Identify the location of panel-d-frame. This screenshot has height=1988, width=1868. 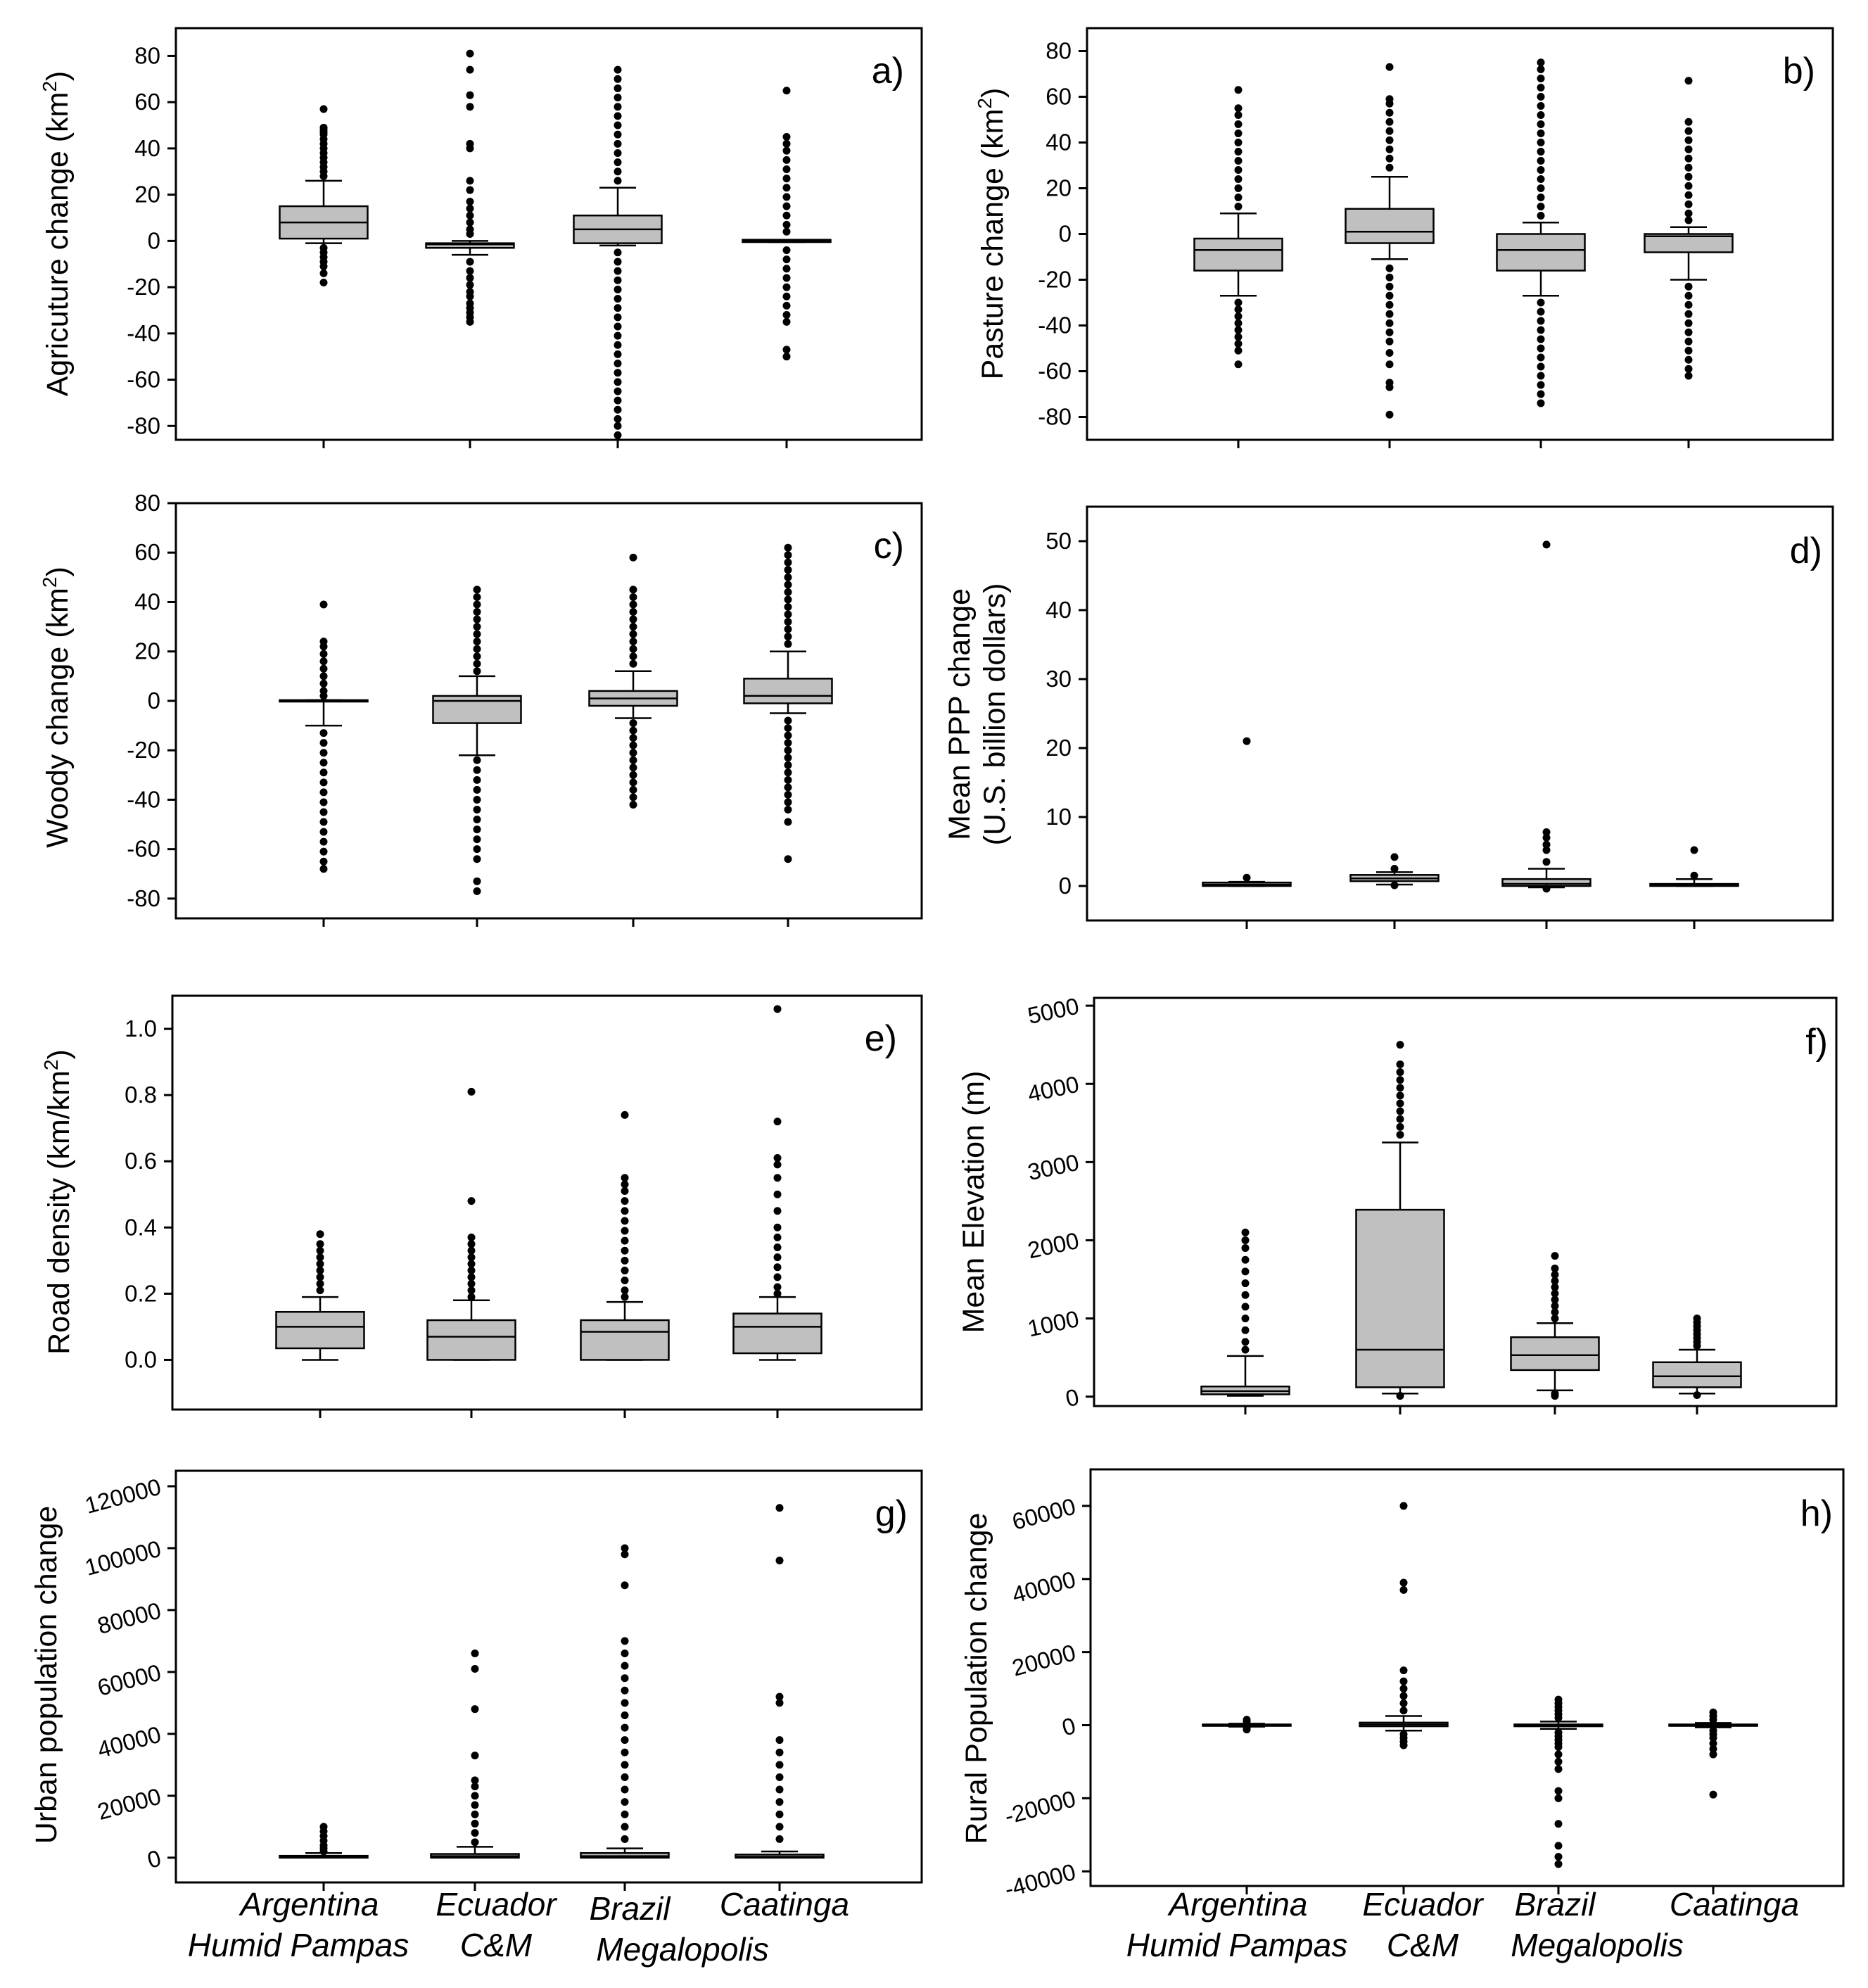
(1460, 713).